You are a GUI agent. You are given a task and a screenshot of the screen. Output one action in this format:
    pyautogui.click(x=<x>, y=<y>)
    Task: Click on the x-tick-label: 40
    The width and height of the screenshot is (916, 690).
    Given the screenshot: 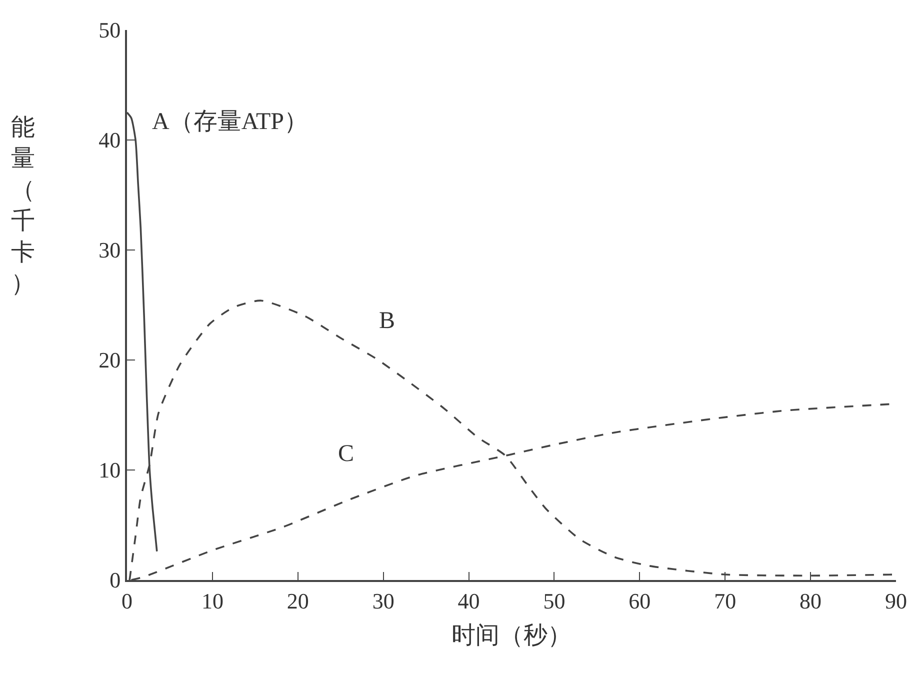 What is the action you would take?
    pyautogui.click(x=469, y=601)
    